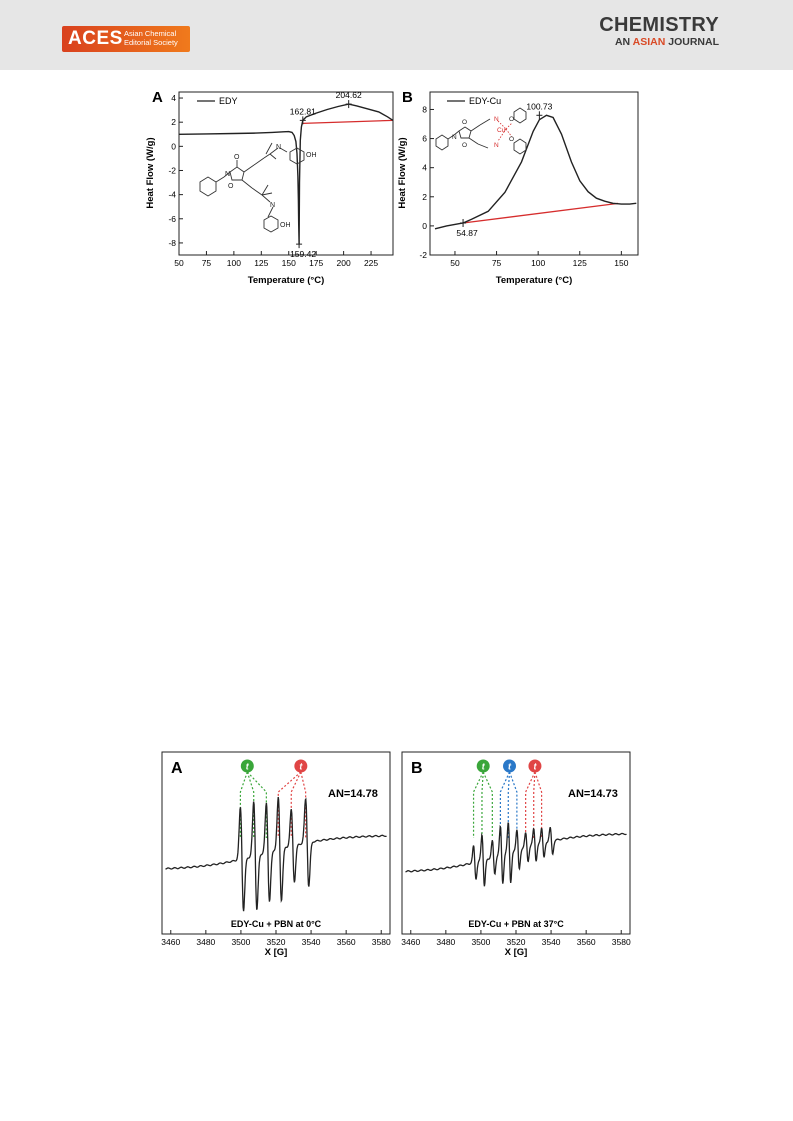 Image resolution: width=793 pixels, height=1121 pixels. Describe the element at coordinates (659, 31) in the screenshot. I see `journal-logo: CHEMISTRY AN ASIAN JOURNAL` at that location.